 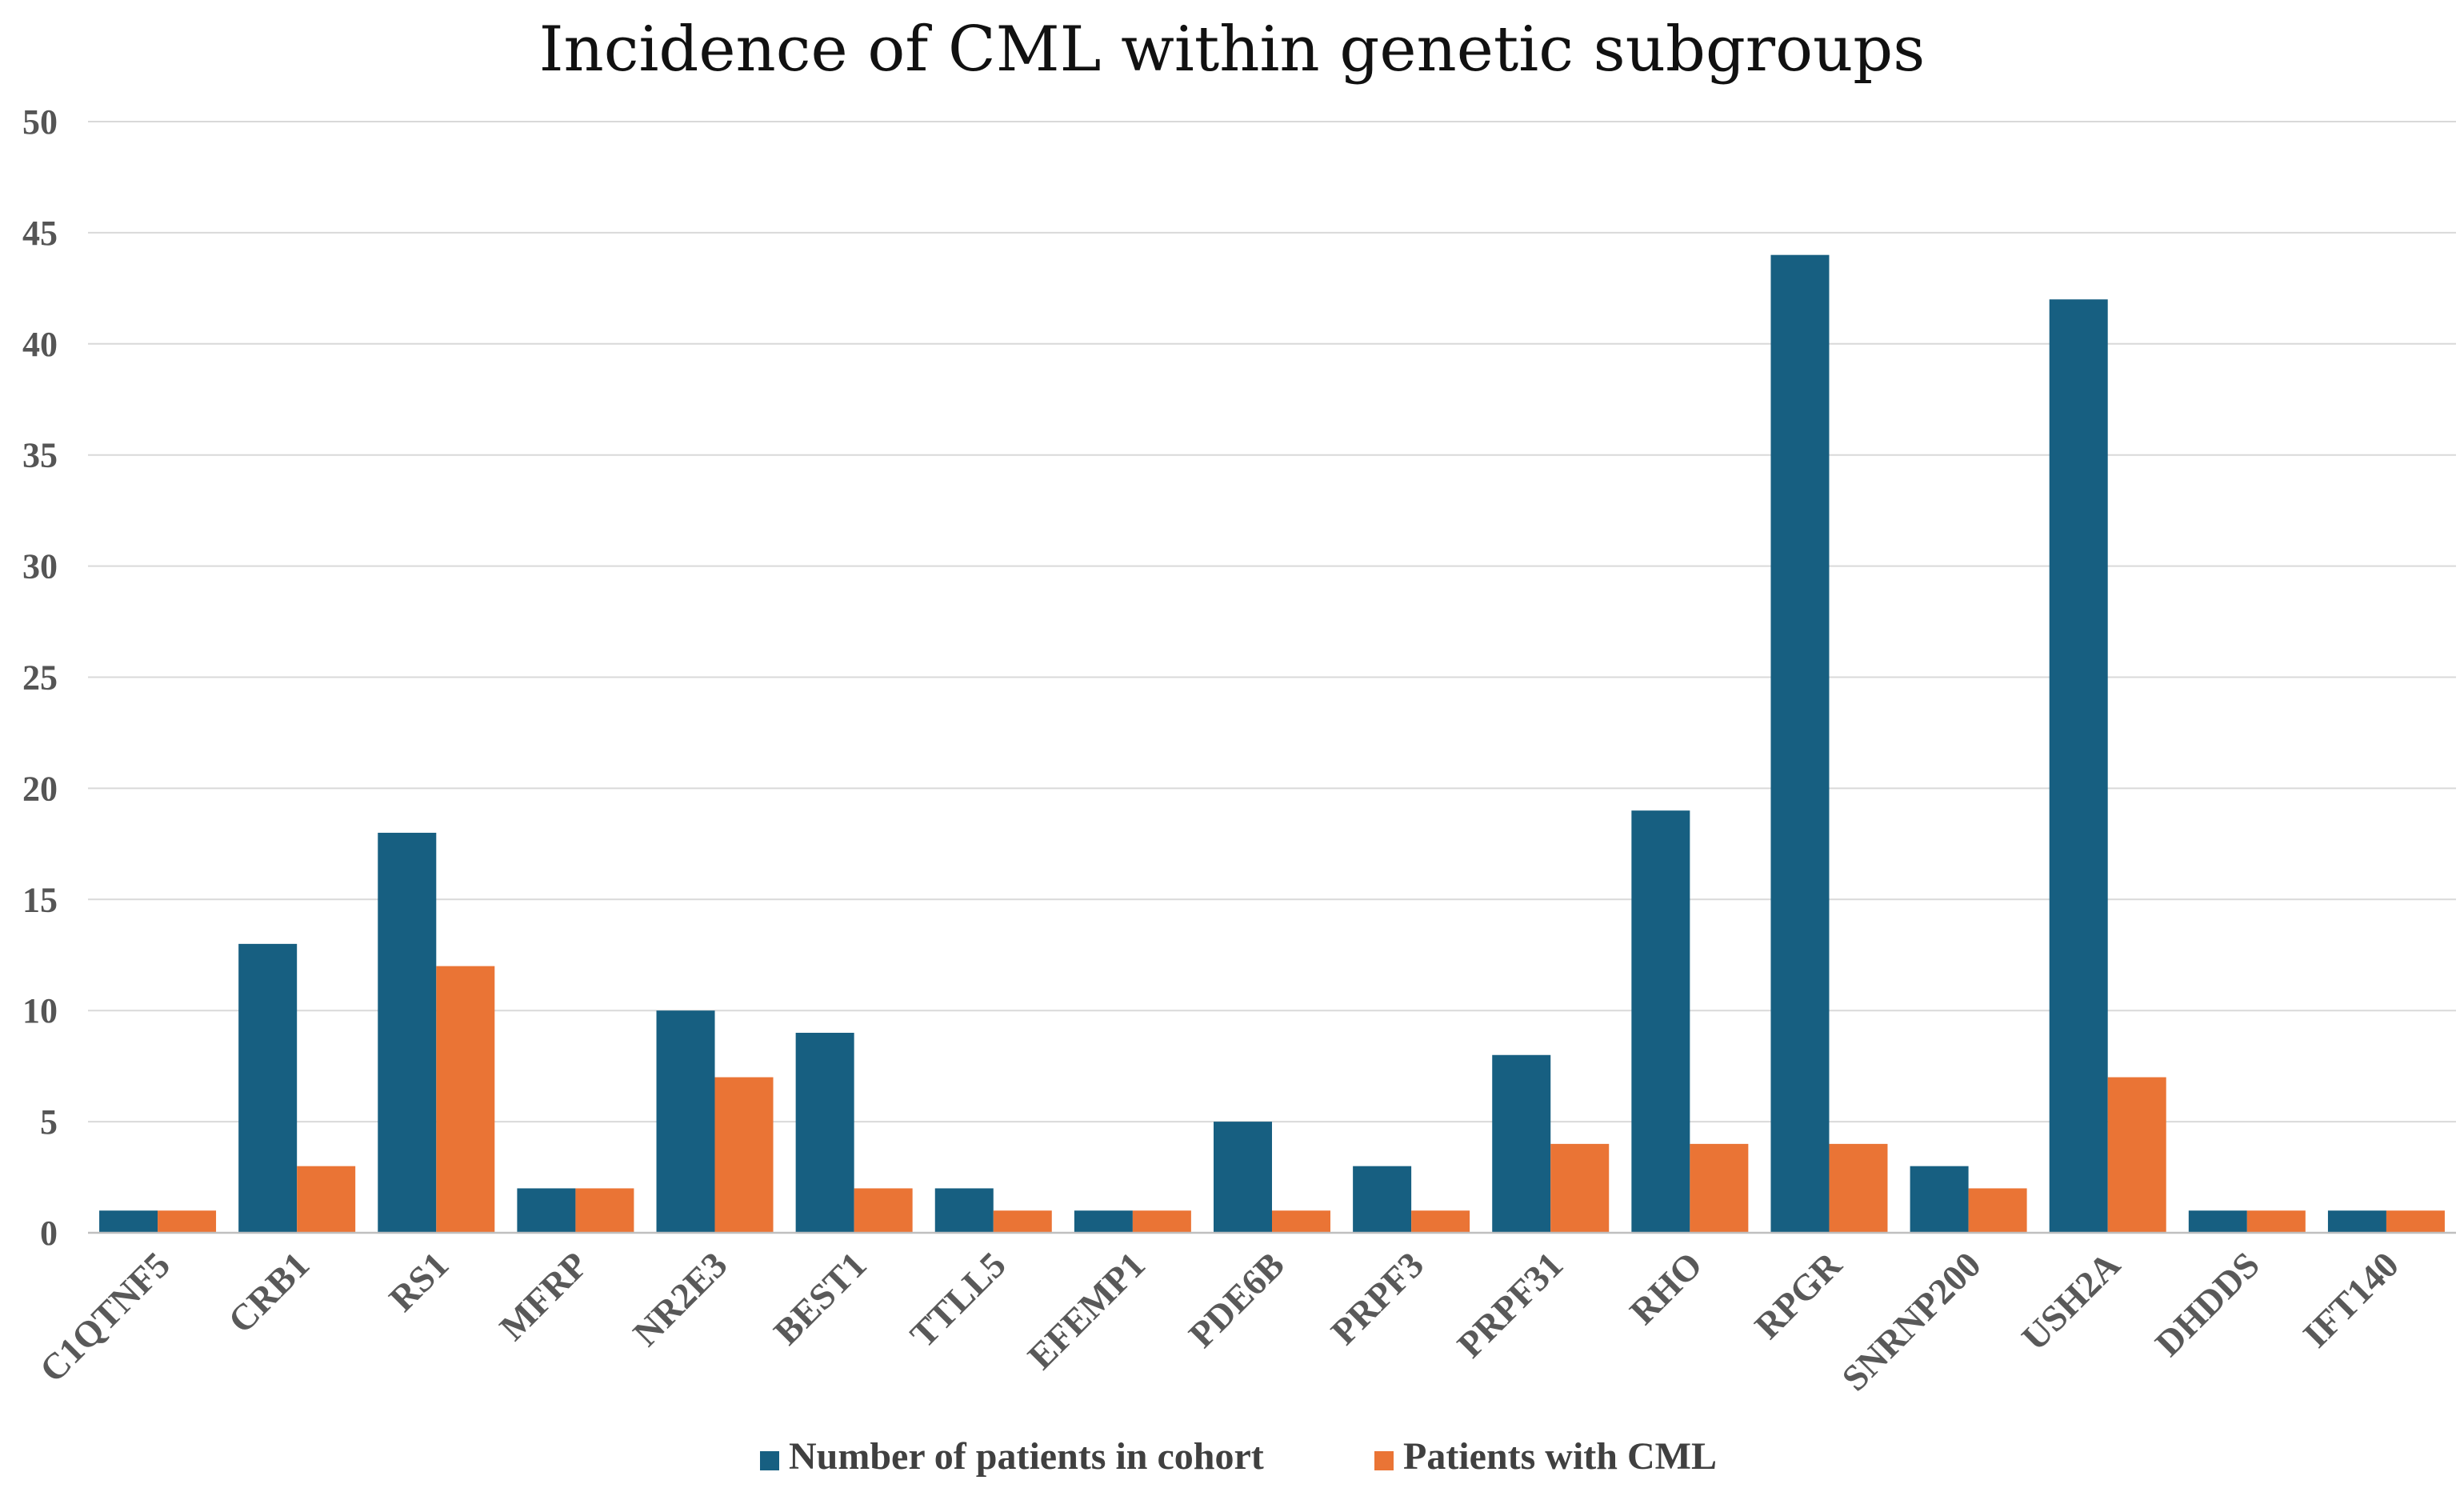 What do you see at coordinates (820, 1298) in the screenshot?
I see `x-tick-label: BEST1` at bounding box center [820, 1298].